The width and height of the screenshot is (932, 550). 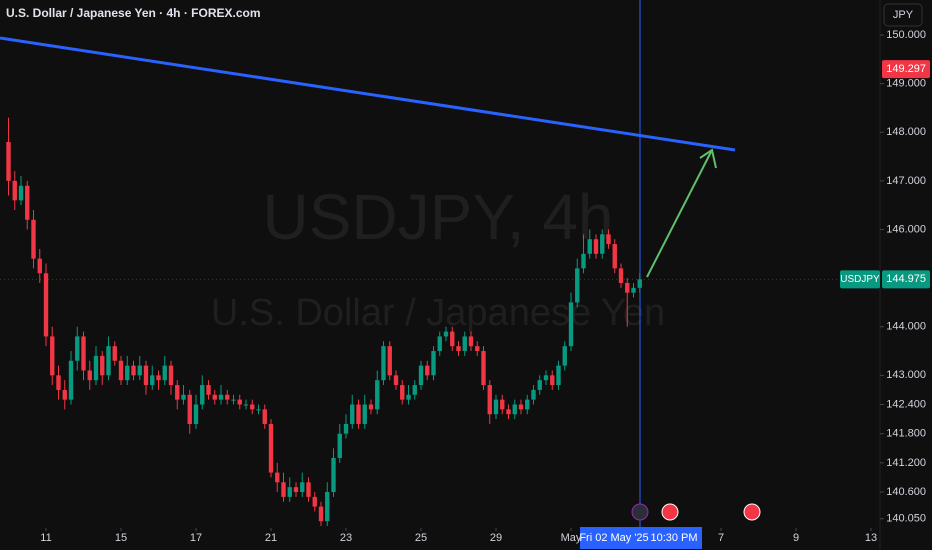 I want to click on currency: JPY, so click(x=903, y=15).